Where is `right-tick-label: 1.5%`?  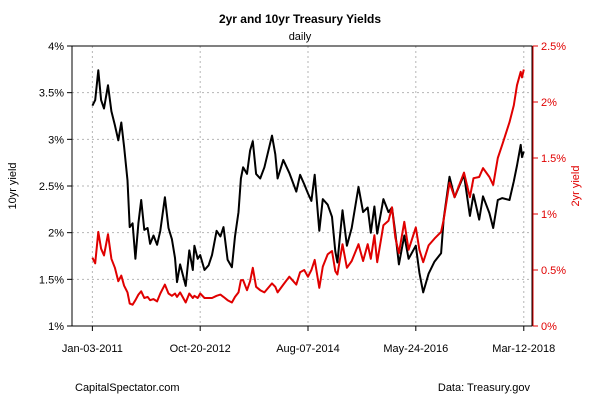 right-tick-label: 1.5% is located at coordinates (553, 159).